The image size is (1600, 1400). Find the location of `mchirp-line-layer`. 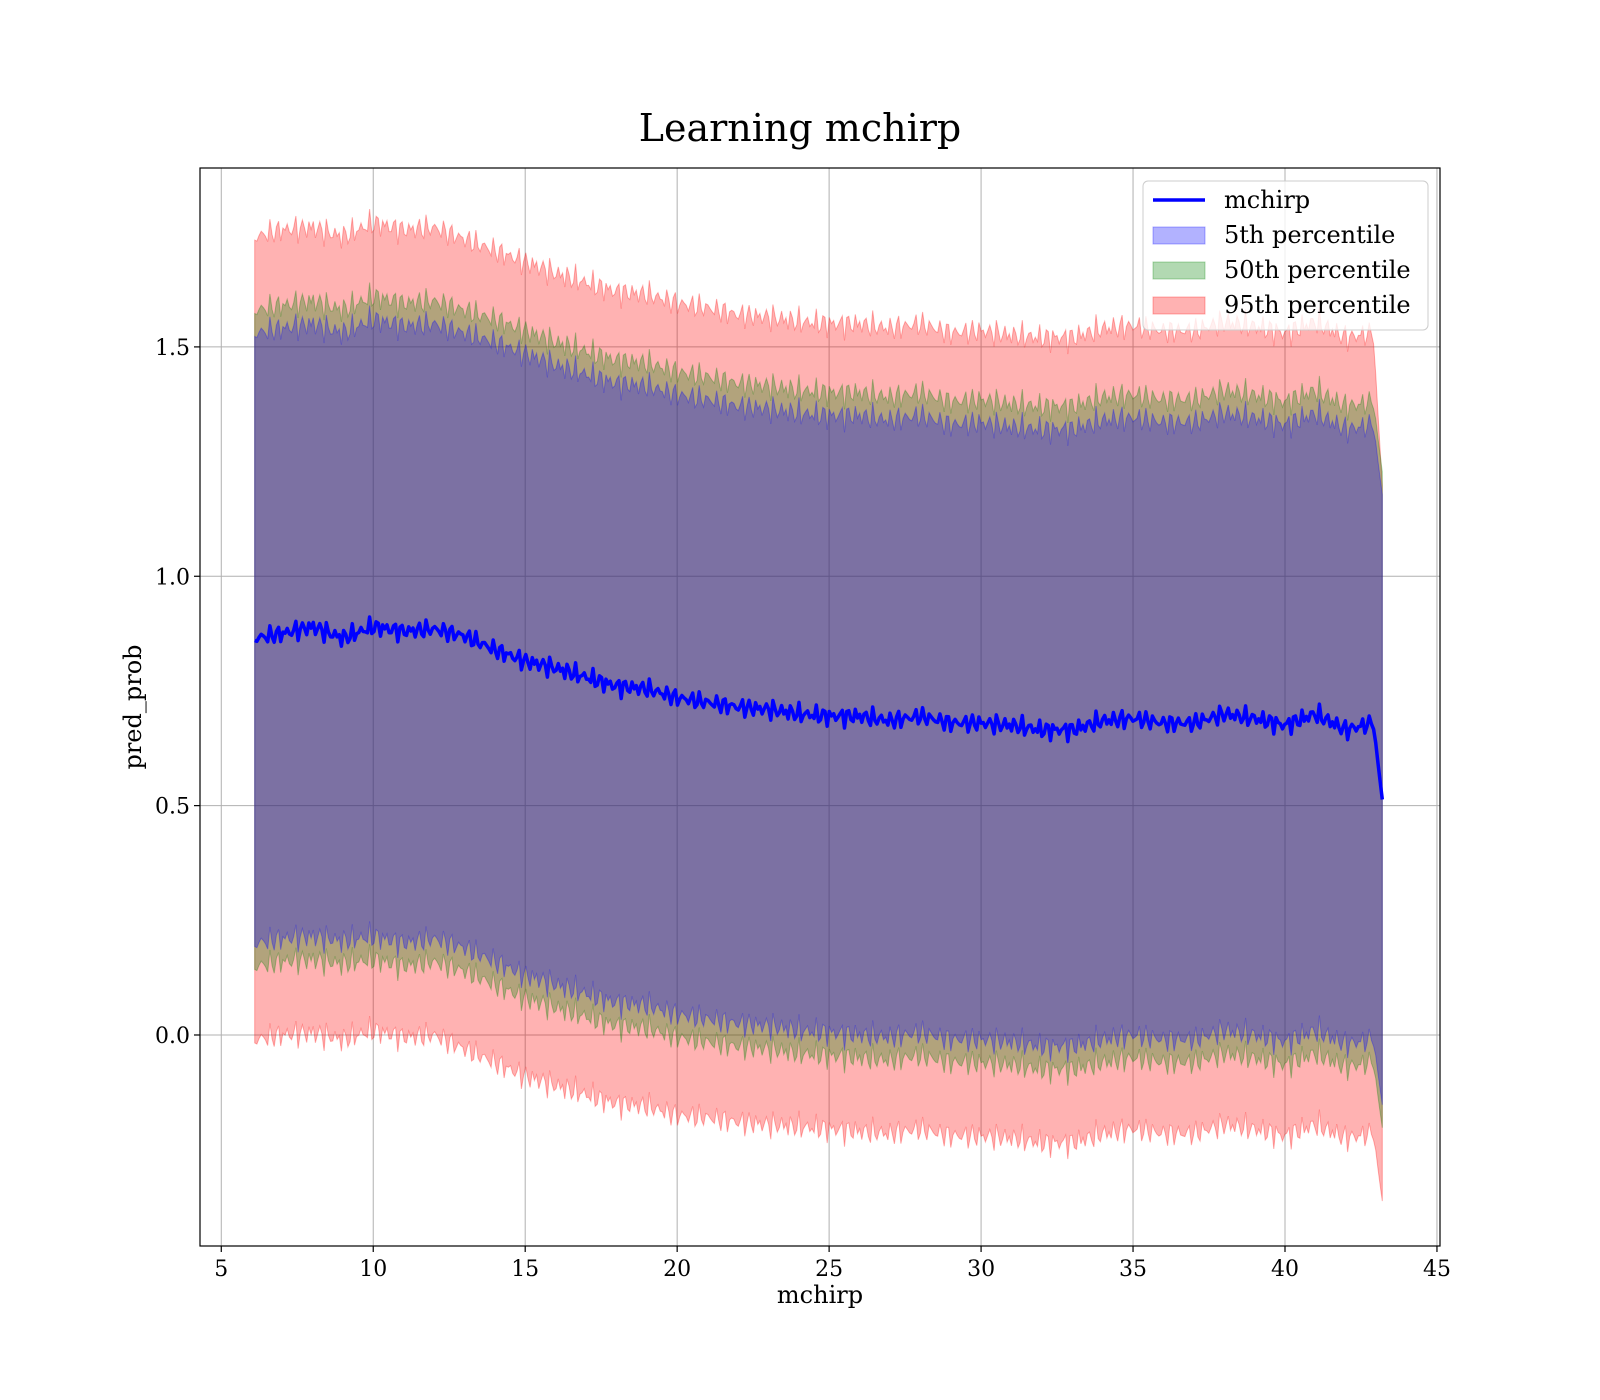

mchirp-line-layer is located at coordinates (819, 707).